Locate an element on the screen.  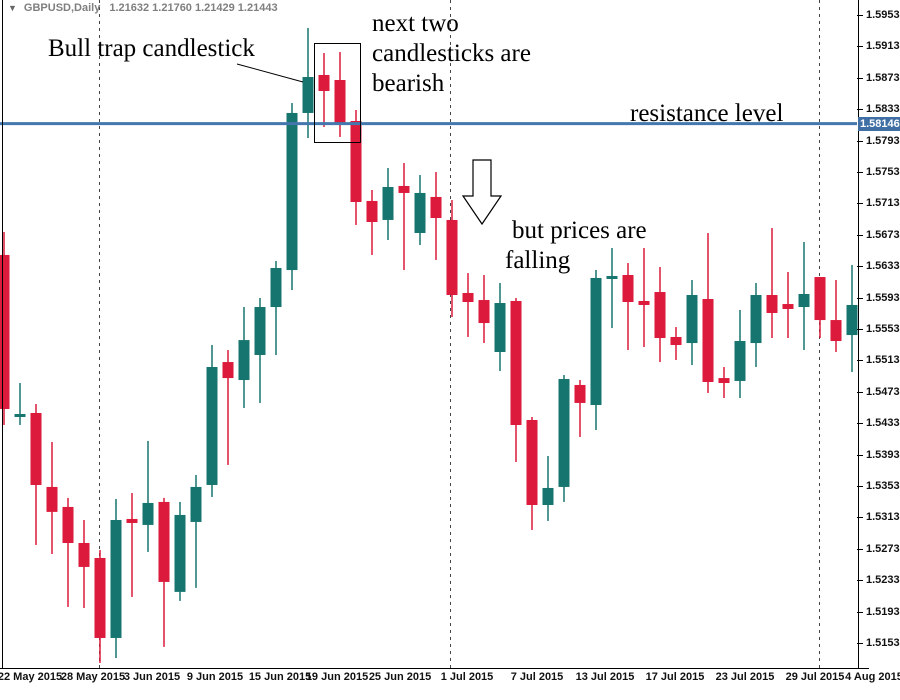
ohlc-quotes: 1.21632 1.21760 1.21429 1.21443 is located at coordinates (193, 8).